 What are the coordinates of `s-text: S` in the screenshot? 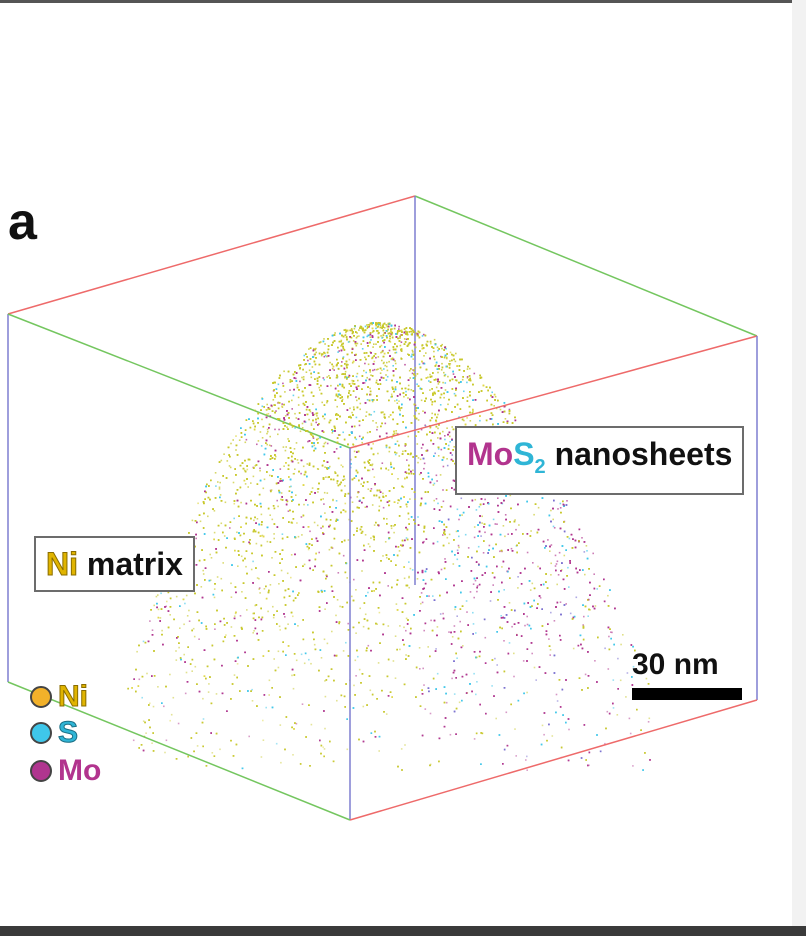 It's located at (524, 454).